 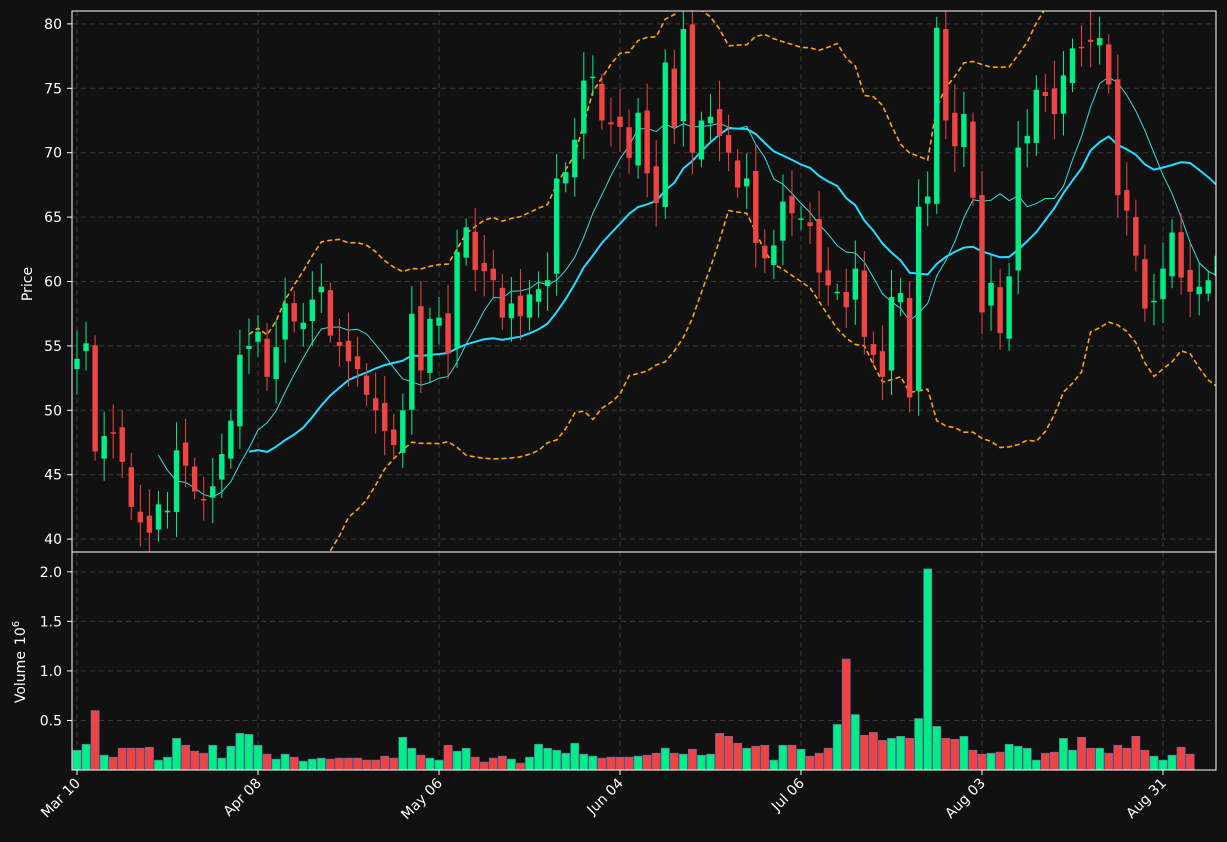 I want to click on price-tick-label: 50, so click(x=53, y=411).